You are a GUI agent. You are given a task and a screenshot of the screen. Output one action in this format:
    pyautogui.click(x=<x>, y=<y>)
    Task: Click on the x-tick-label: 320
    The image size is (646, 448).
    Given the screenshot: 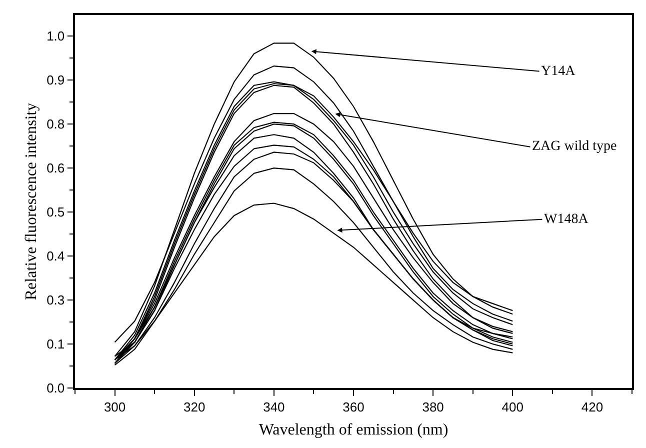 What is the action you would take?
    pyautogui.click(x=195, y=406)
    